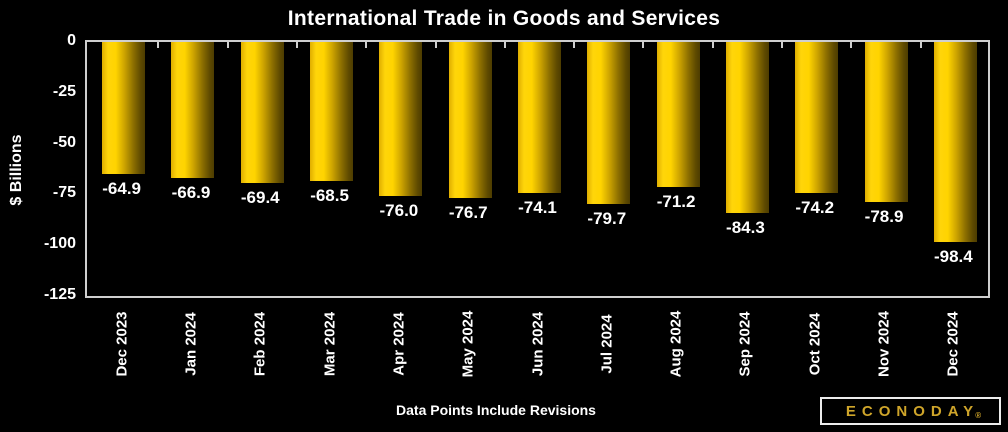 This screenshot has height=432, width=1008. I want to click on bar-value-label: -98.4, so click(953, 256).